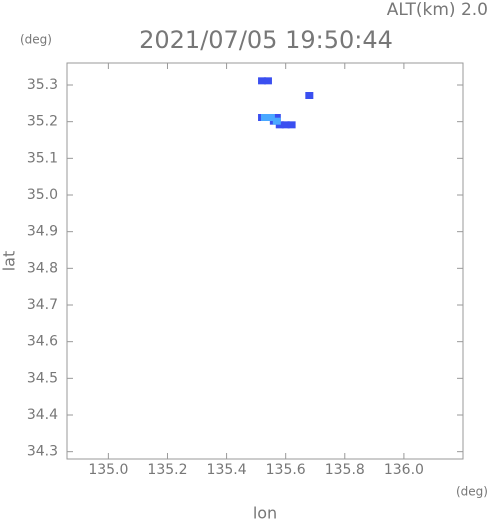 This screenshot has width=491, height=525. I want to click on x-tick-label: 135.0, so click(108, 470).